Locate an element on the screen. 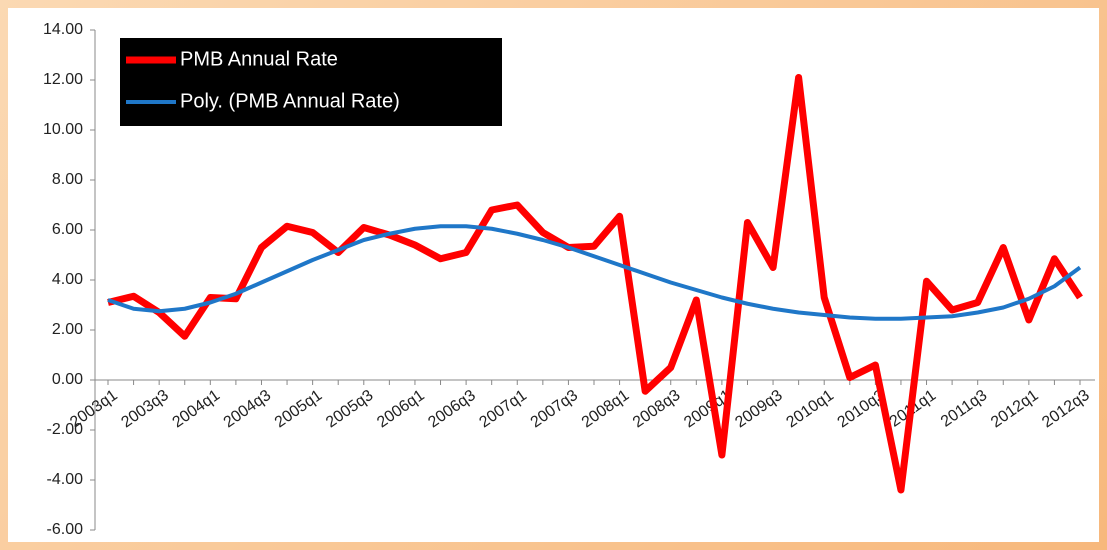 Image resolution: width=1107 pixels, height=550 pixels. y-tick-label: 14.00 is located at coordinates (63, 29).